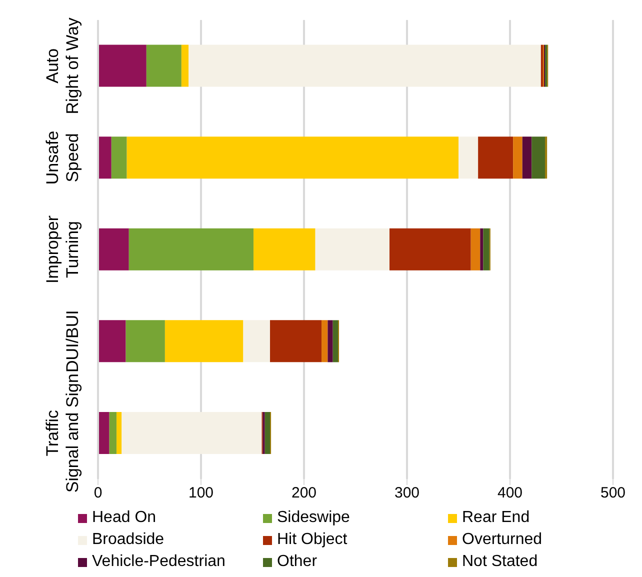 The width and height of the screenshot is (642, 577). Describe the element at coordinates (62, 65) in the screenshot. I see `y-tick-label: Auto Right of Way` at that location.